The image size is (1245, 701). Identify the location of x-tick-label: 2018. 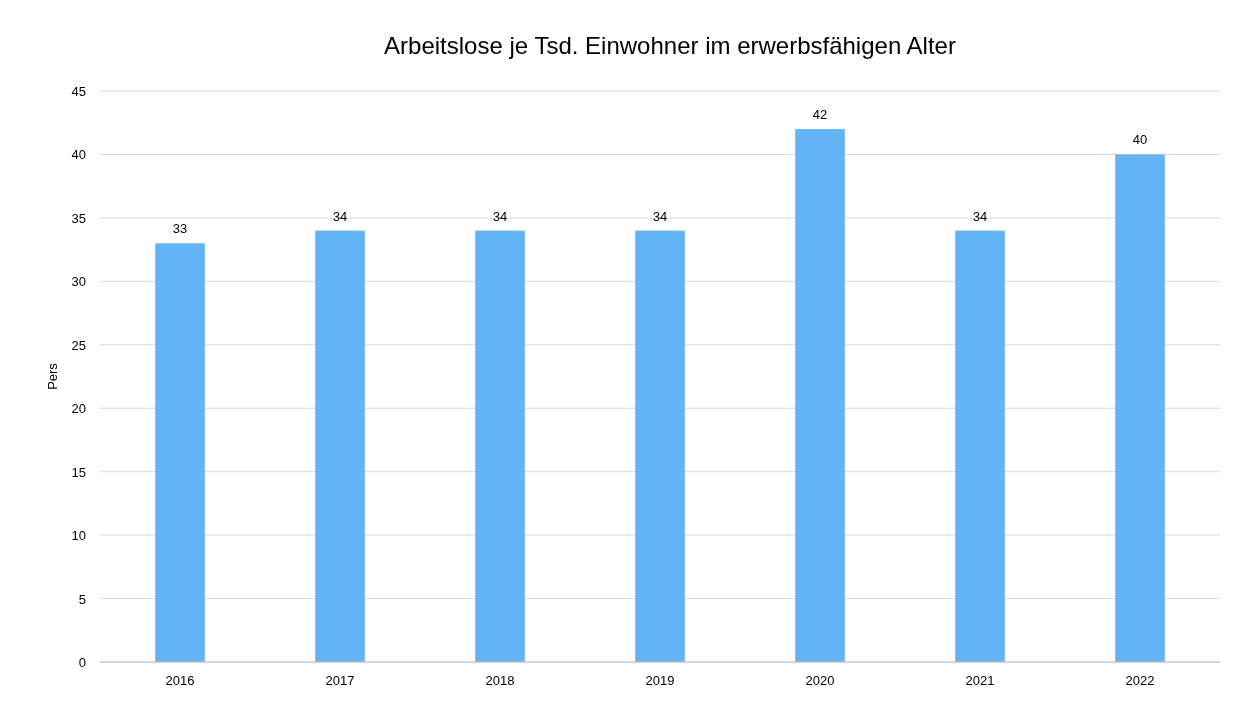
(500, 680).